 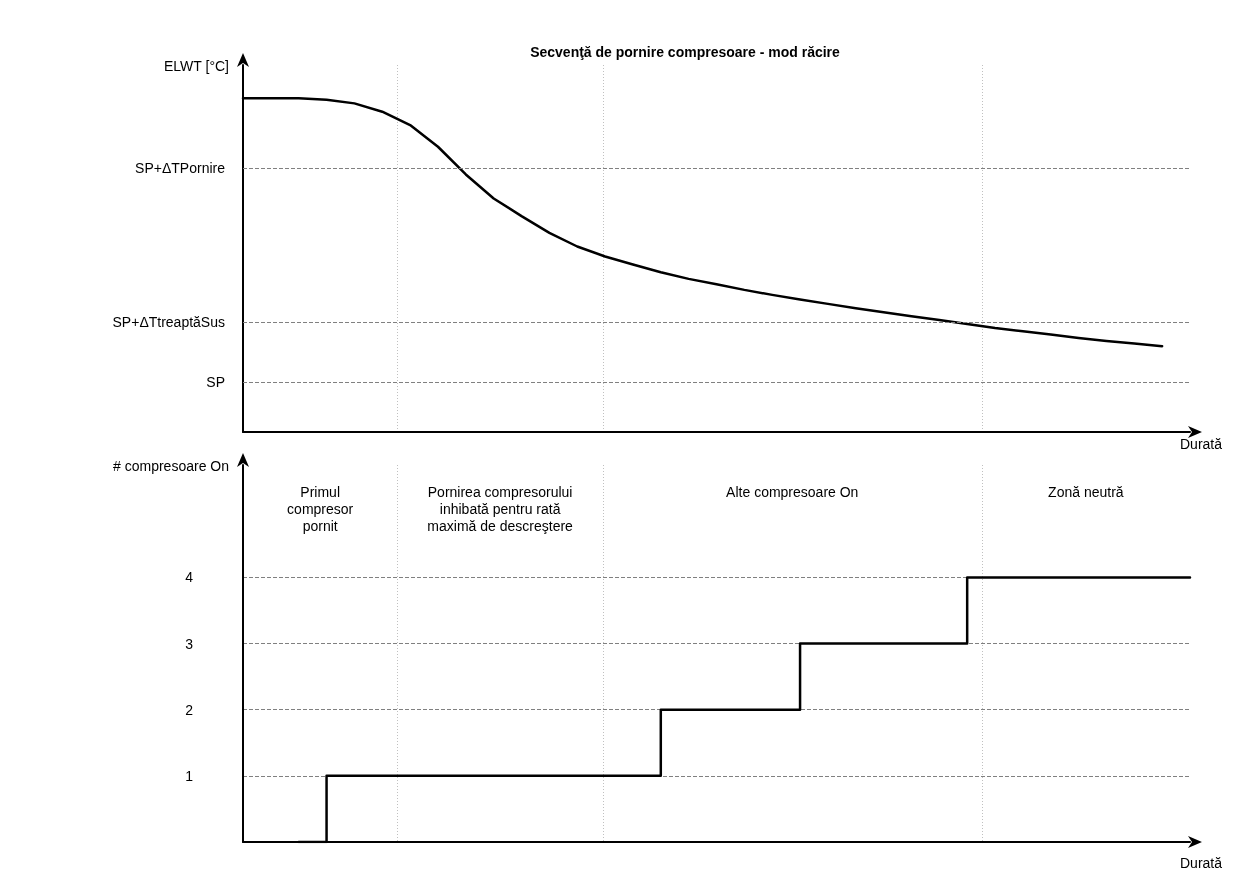 I want to click on ref-line-label: SP+ΔTPornire, so click(x=180, y=168).